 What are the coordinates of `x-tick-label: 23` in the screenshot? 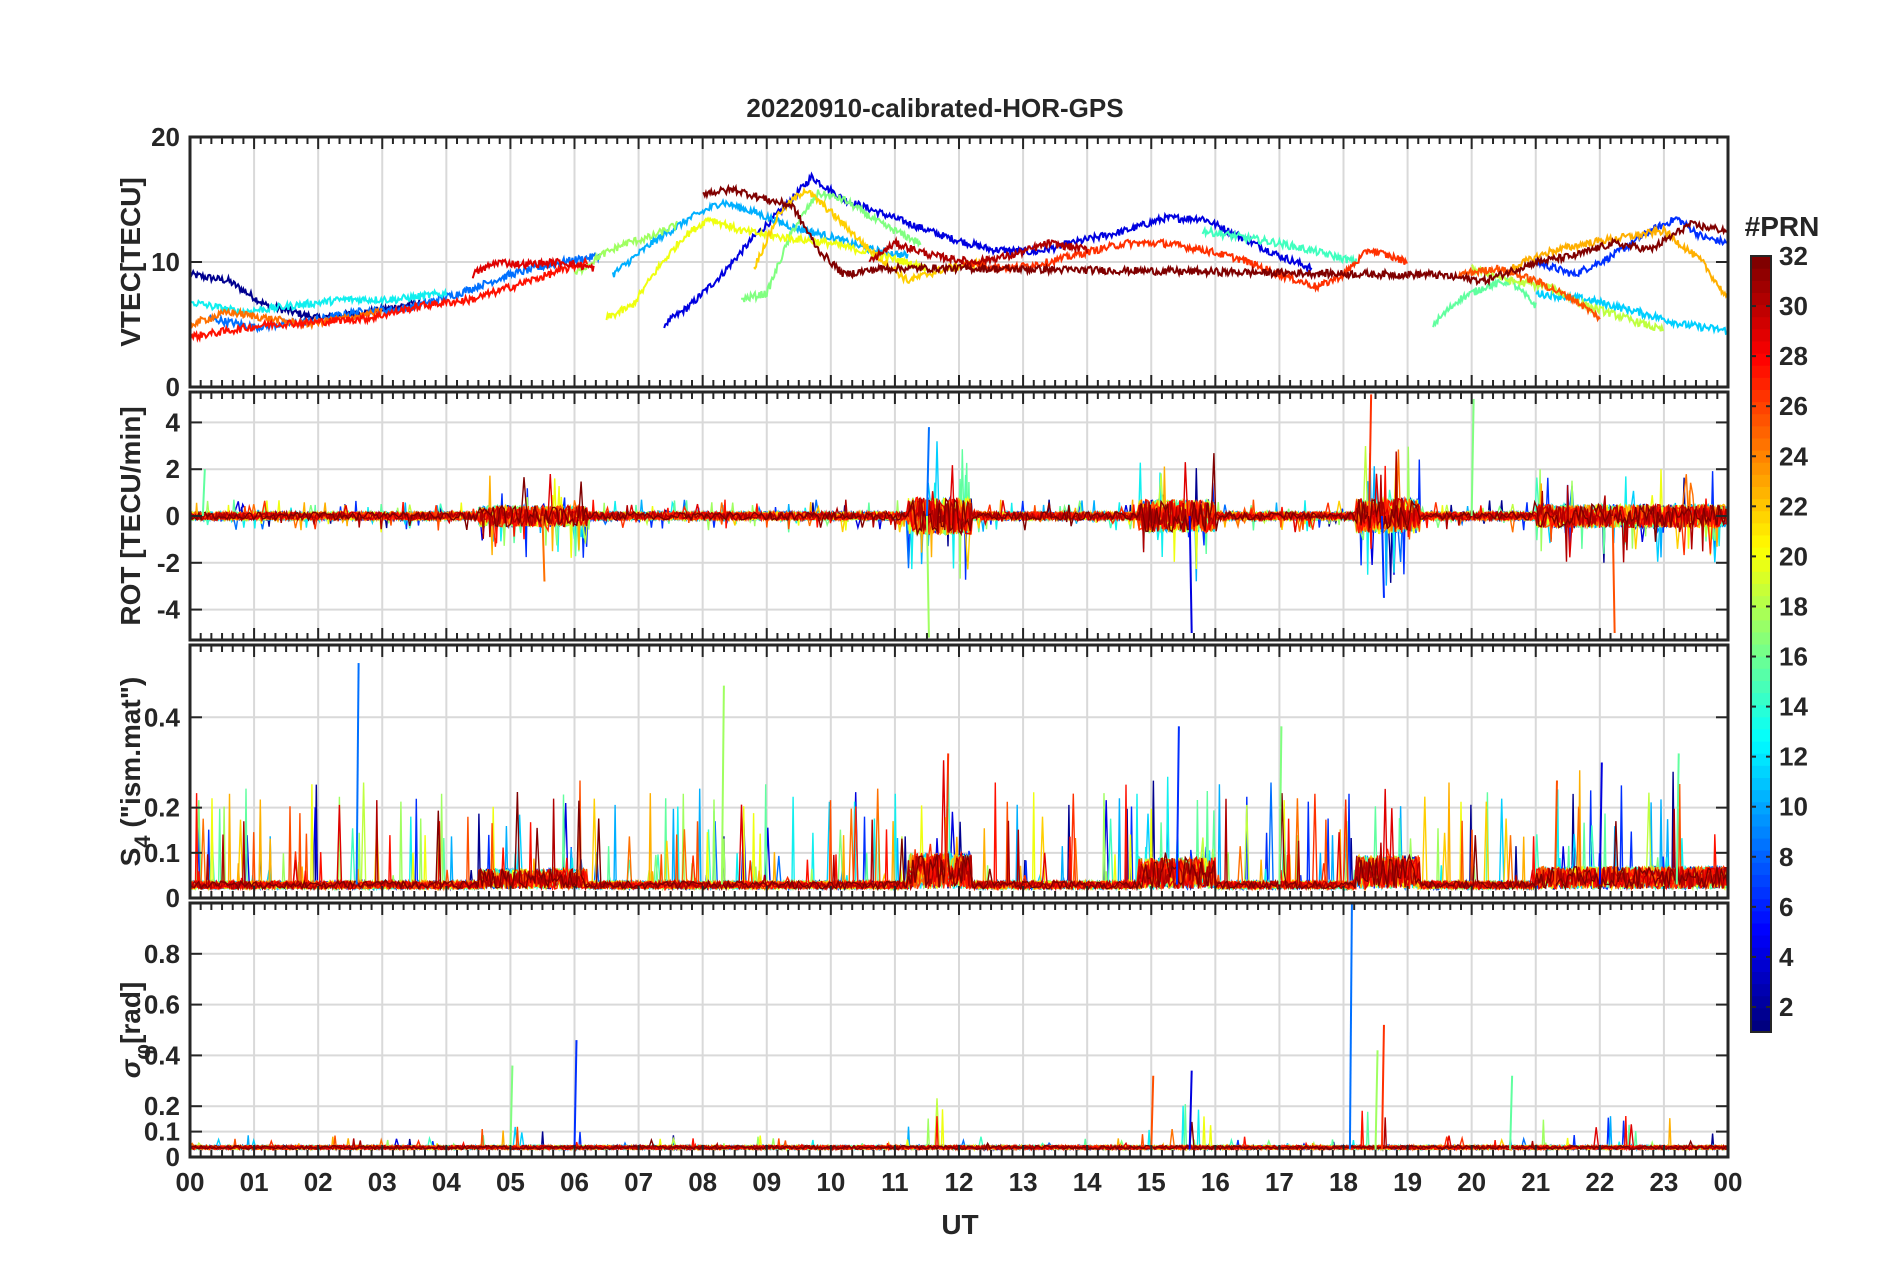 It's located at (1663, 1182).